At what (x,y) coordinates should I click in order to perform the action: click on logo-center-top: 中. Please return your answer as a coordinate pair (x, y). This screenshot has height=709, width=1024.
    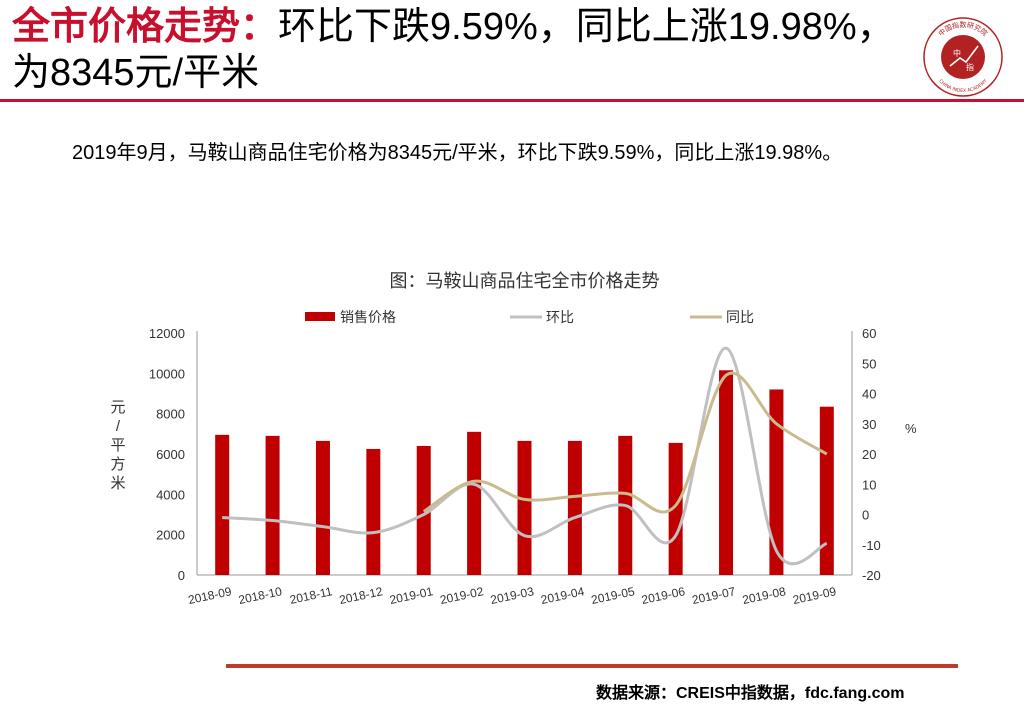
    Looking at the image, I should click on (957, 53).